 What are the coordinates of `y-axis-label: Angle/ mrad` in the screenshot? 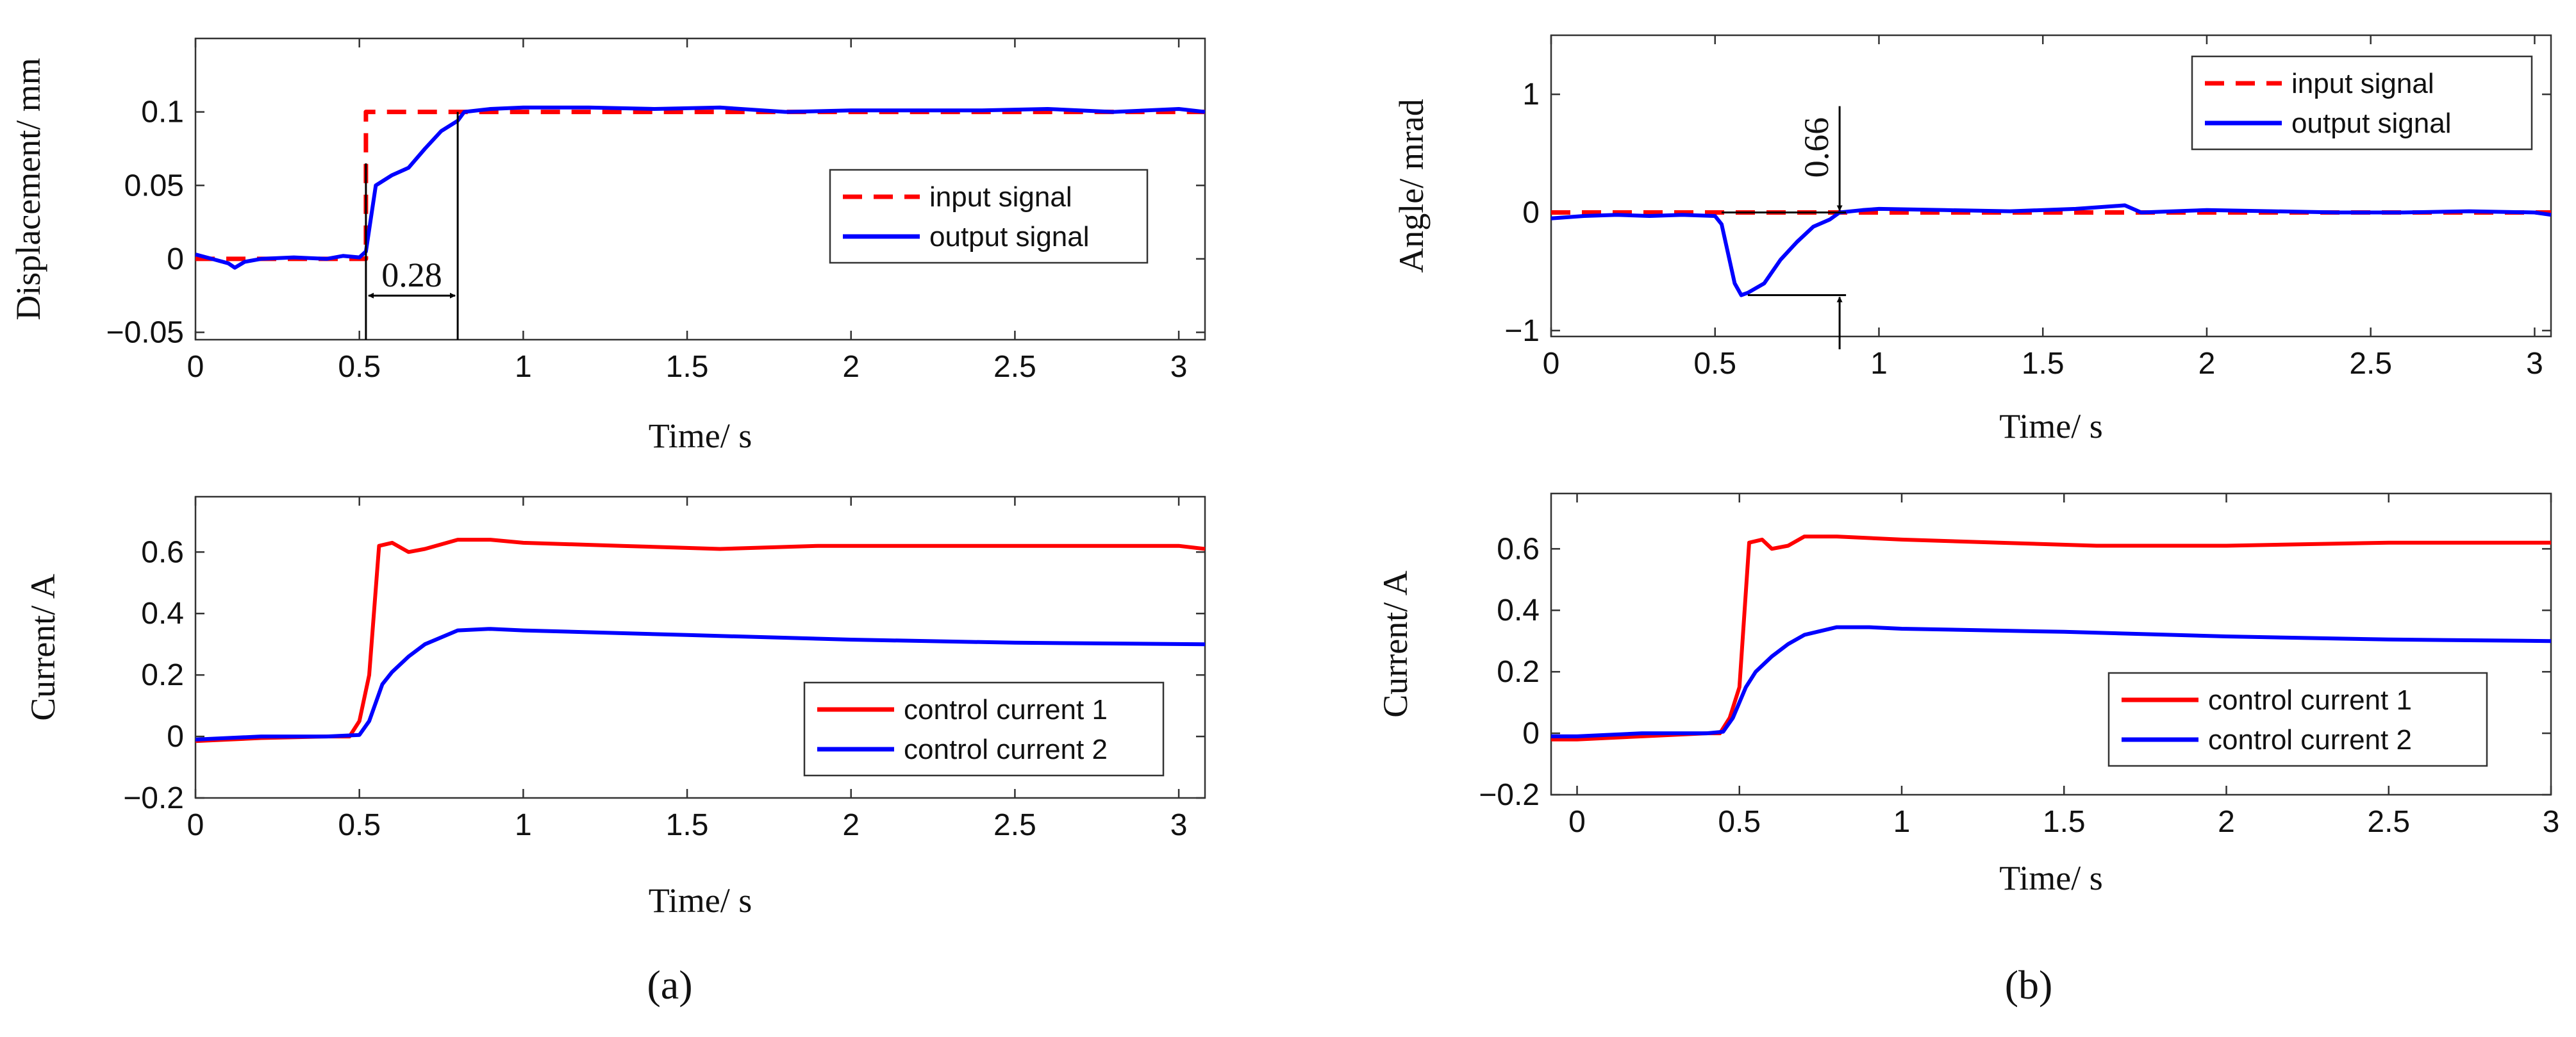 It's located at (1411, 186).